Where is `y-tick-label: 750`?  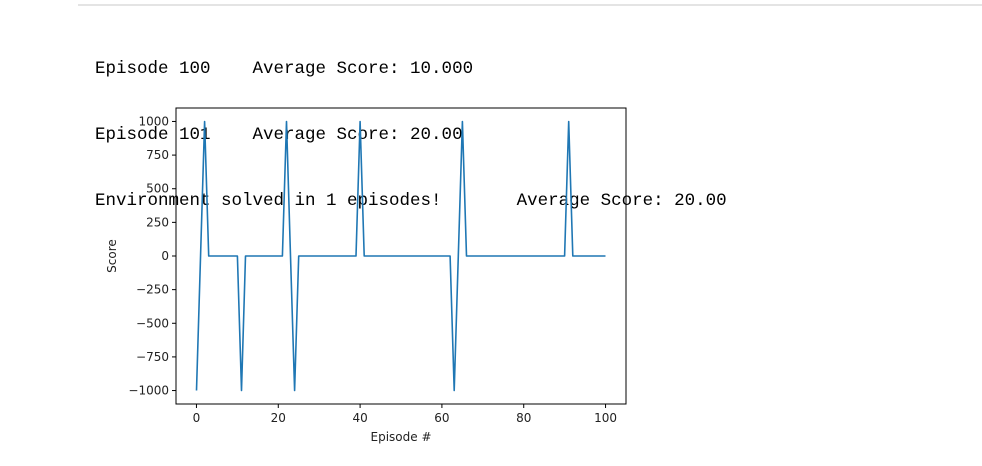
y-tick-label: 750 is located at coordinates (157, 155).